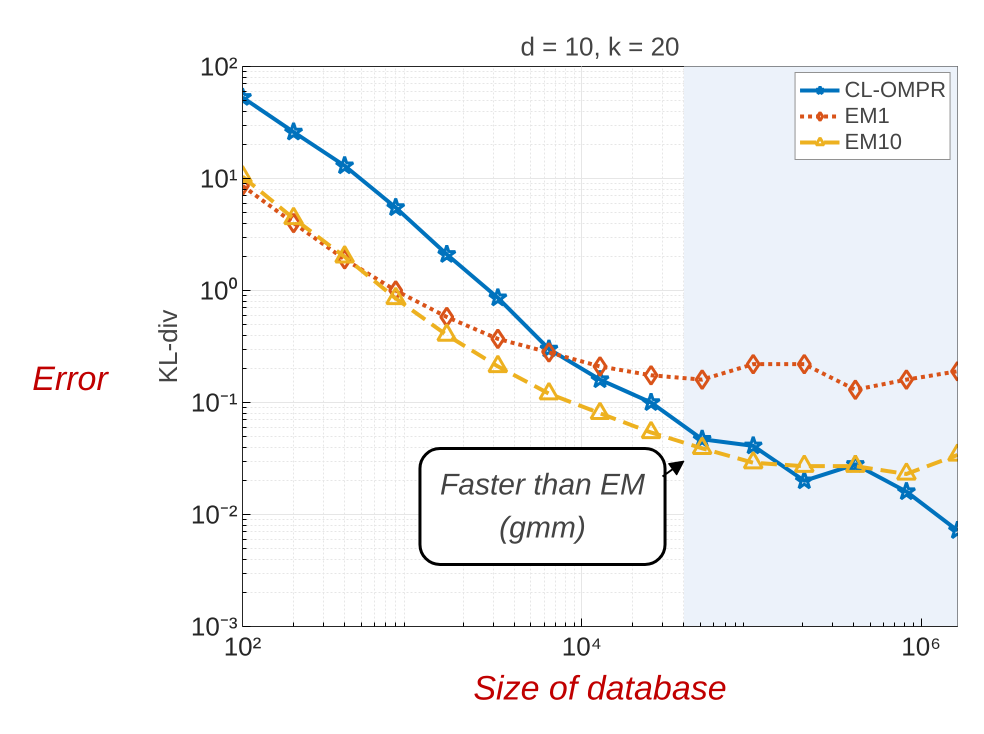  What do you see at coordinates (867, 116) in the screenshot?
I see `legend-label: EM1` at bounding box center [867, 116].